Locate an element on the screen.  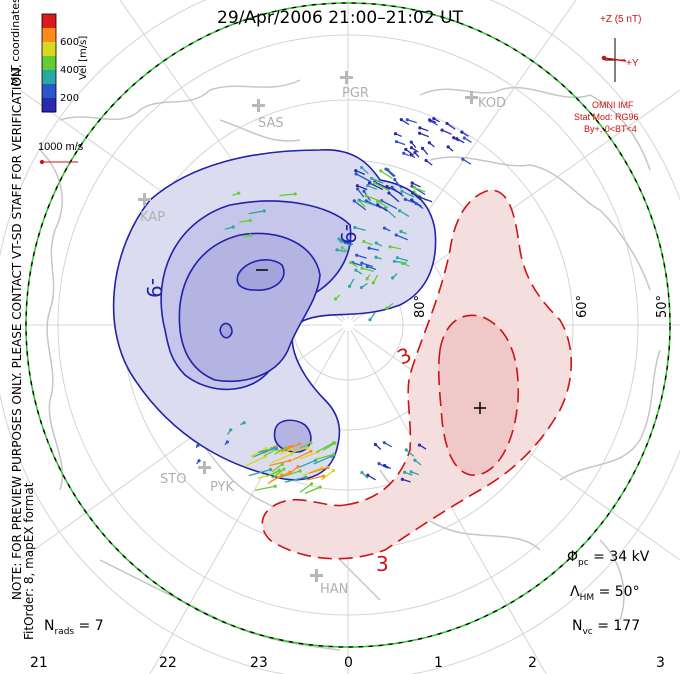
mlt-label-2: 2 is located at coordinates (532, 663).